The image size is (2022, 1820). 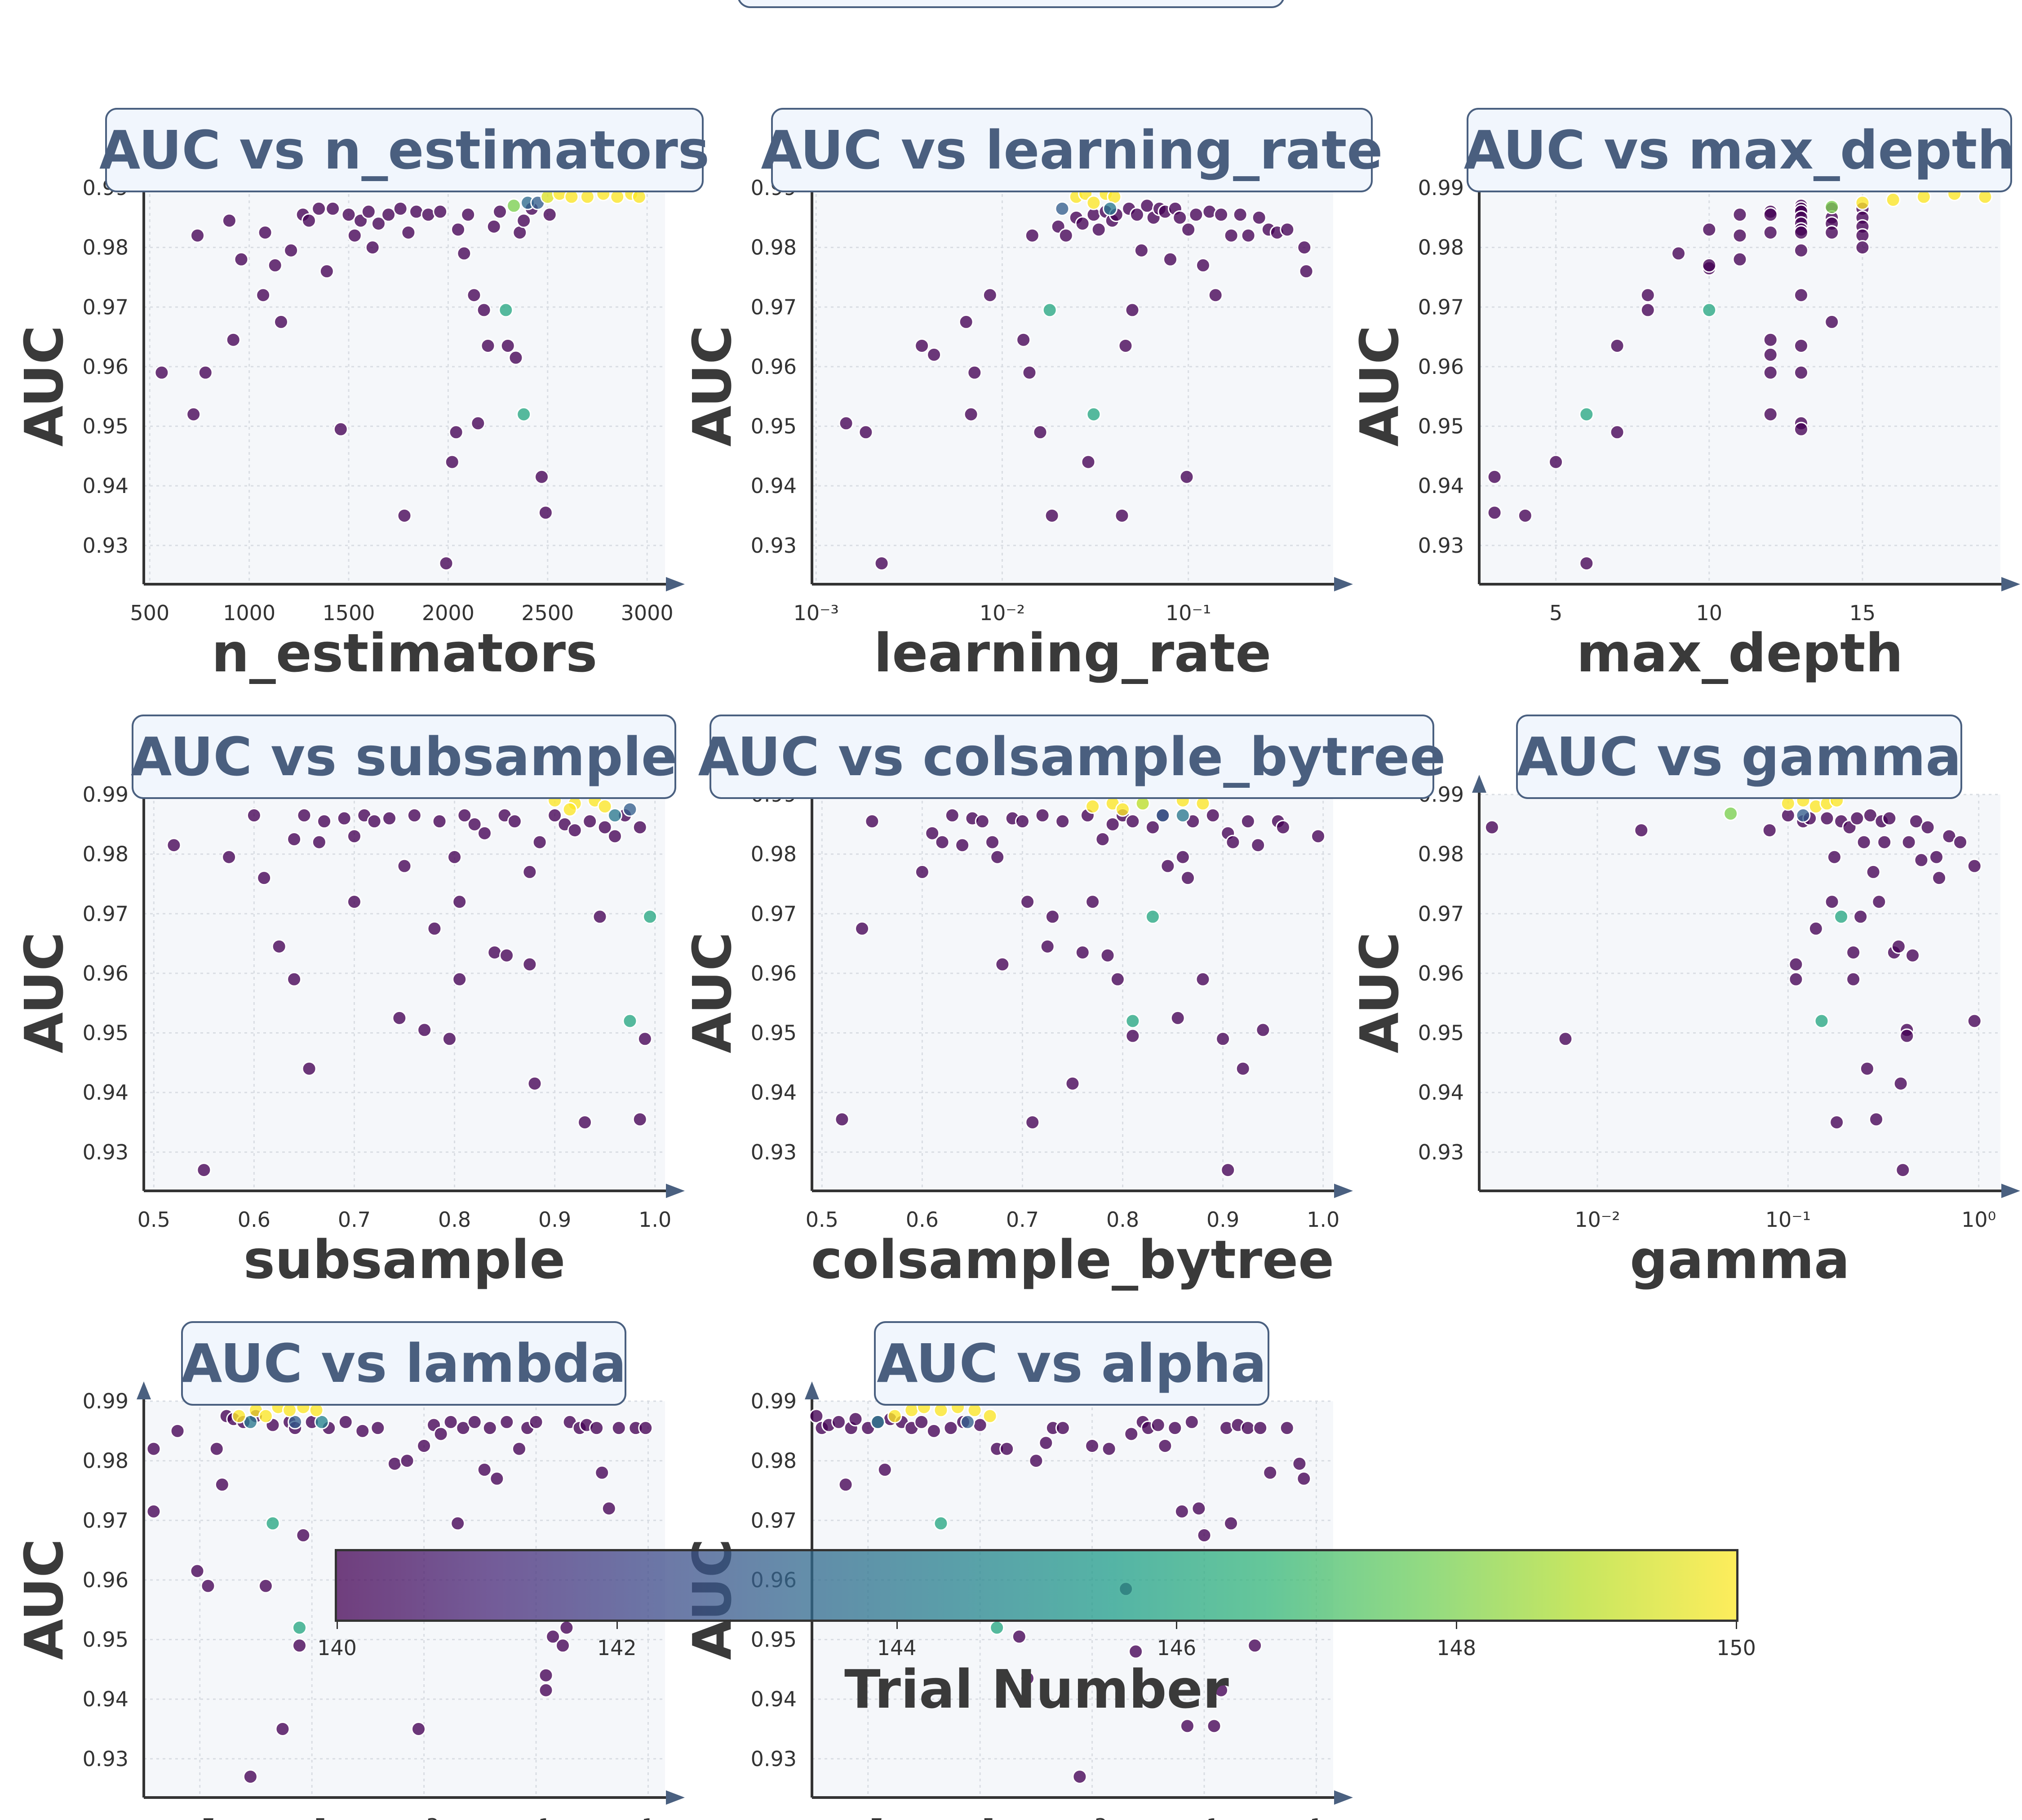 What do you see at coordinates (144, 1390) in the screenshot?
I see `y-axis-arrow` at bounding box center [144, 1390].